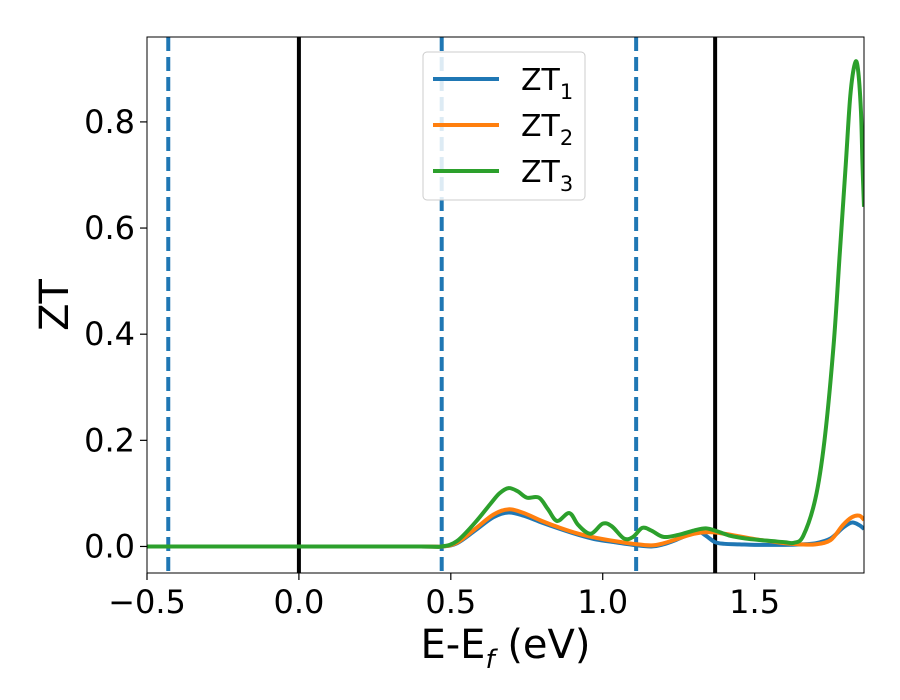 The height and width of the screenshot is (700, 900). Describe the element at coordinates (109, 334) in the screenshot. I see `y-tick-label: 0.4` at that location.